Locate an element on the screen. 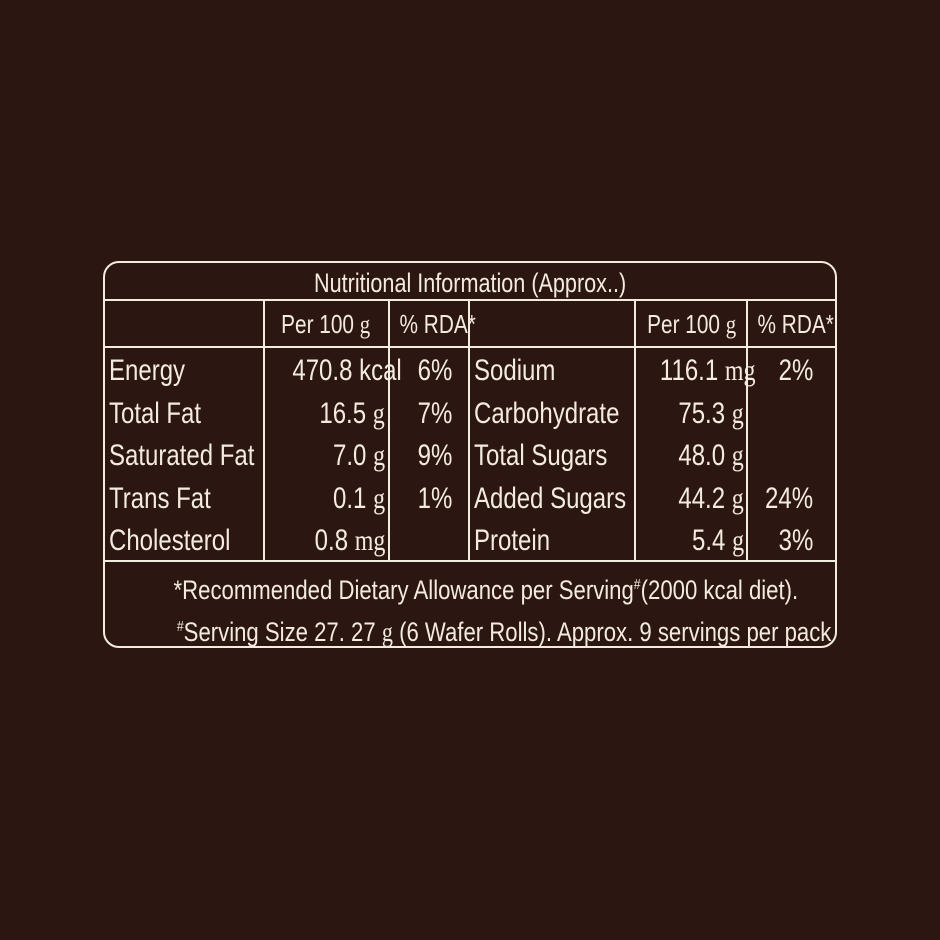 Image resolution: width=940 pixels, height=940 pixels. nutrient-name: Protein is located at coordinates (554, 541).